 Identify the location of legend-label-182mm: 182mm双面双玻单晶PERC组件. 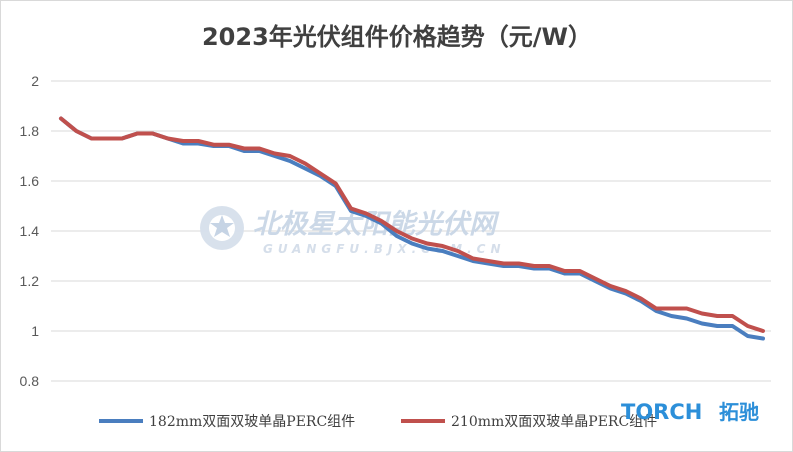
(252, 422).